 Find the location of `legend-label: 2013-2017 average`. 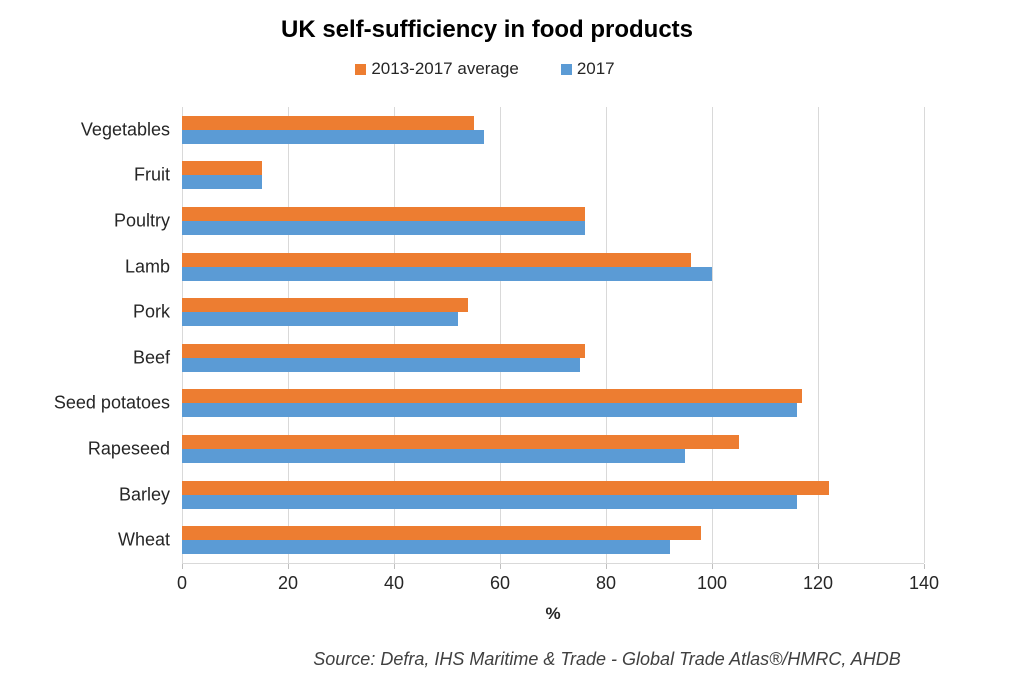

legend-label: 2013-2017 average is located at coordinates (445, 68).